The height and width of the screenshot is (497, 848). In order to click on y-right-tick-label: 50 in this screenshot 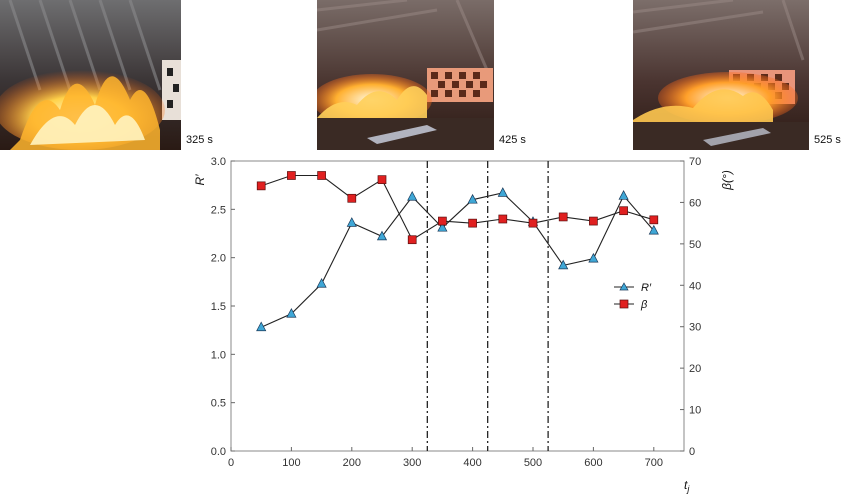, I will do `click(695, 245)`.